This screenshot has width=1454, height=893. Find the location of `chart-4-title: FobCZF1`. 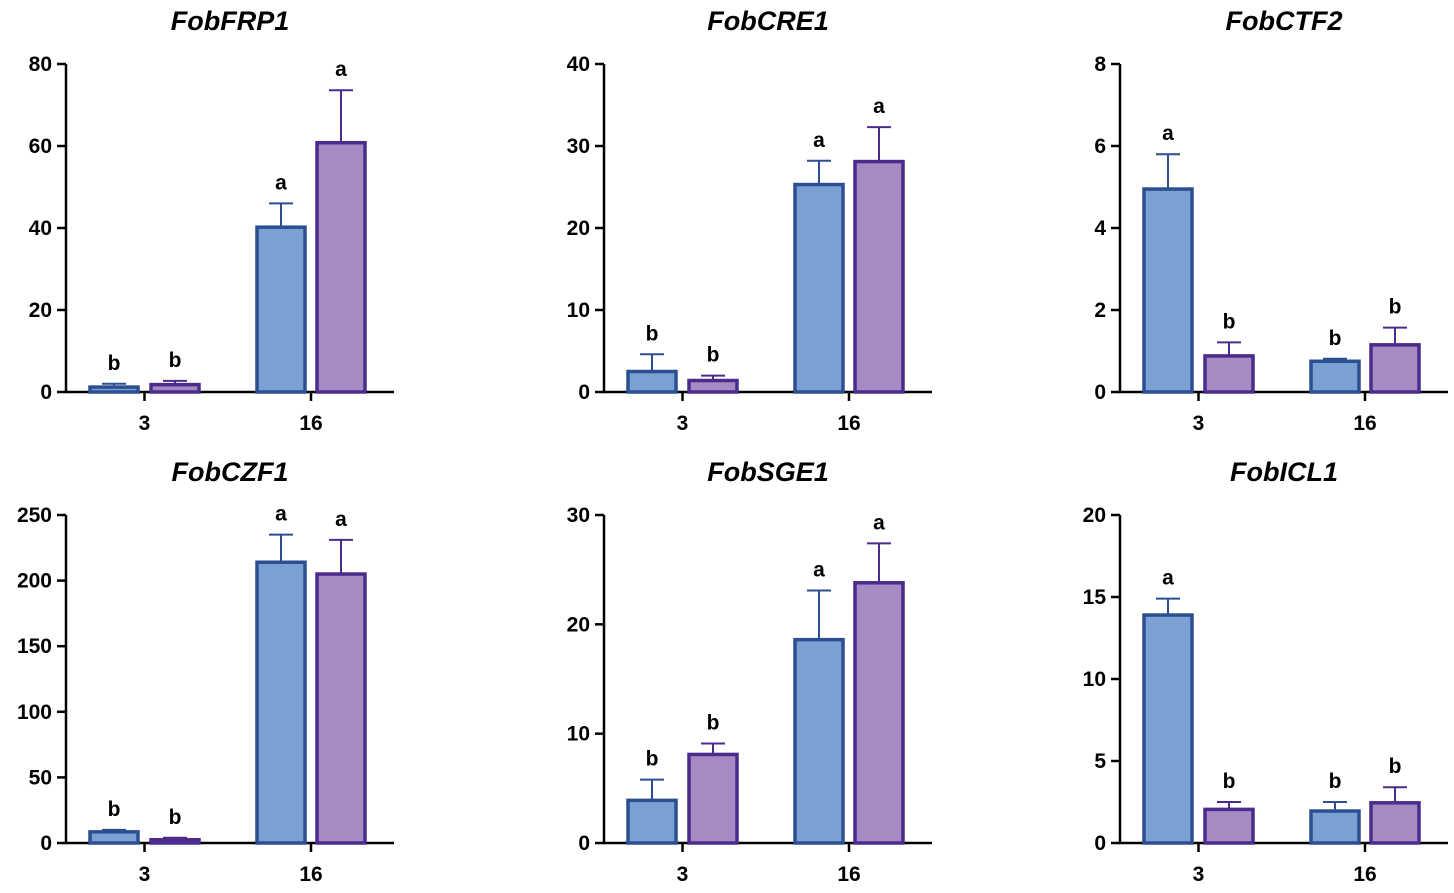

chart-4-title: FobCZF1 is located at coordinates (230, 472).